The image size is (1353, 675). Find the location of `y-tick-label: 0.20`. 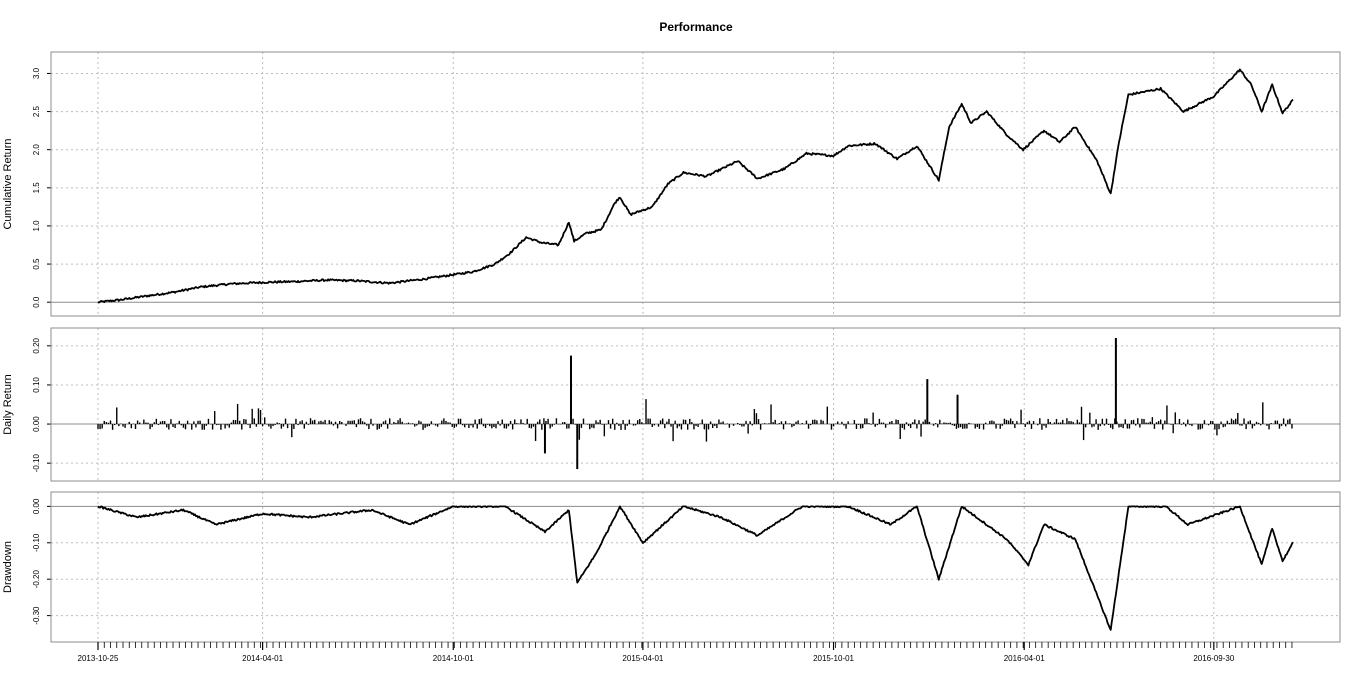

y-tick-label: 0.20 is located at coordinates (36, 345).